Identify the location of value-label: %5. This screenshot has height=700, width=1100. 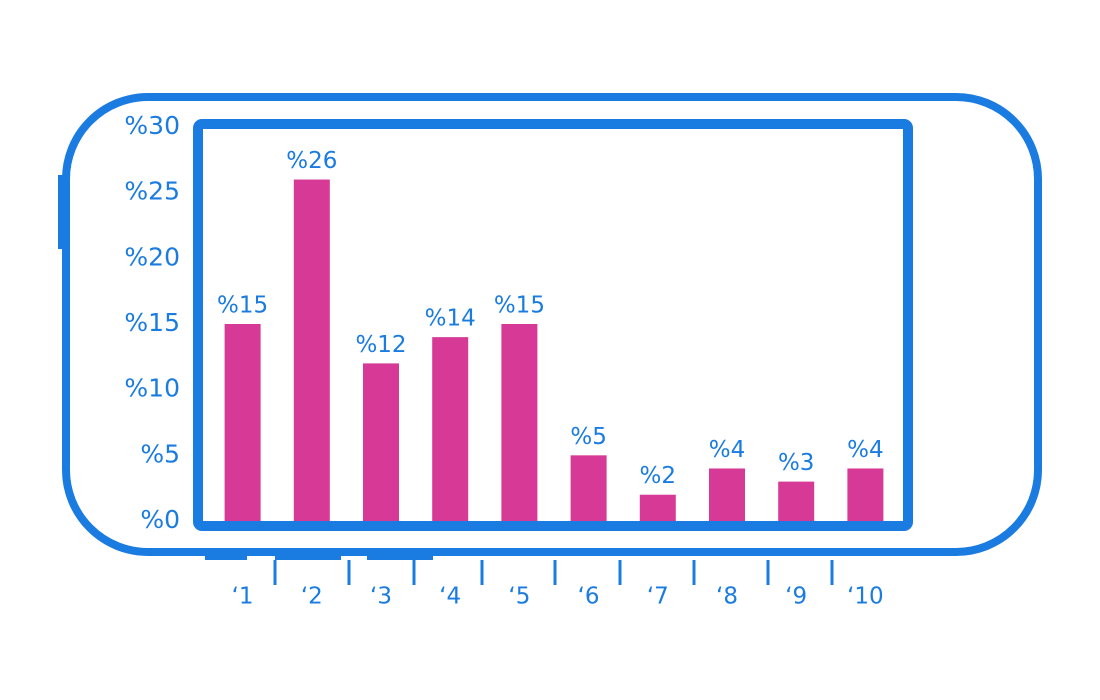
(588, 437).